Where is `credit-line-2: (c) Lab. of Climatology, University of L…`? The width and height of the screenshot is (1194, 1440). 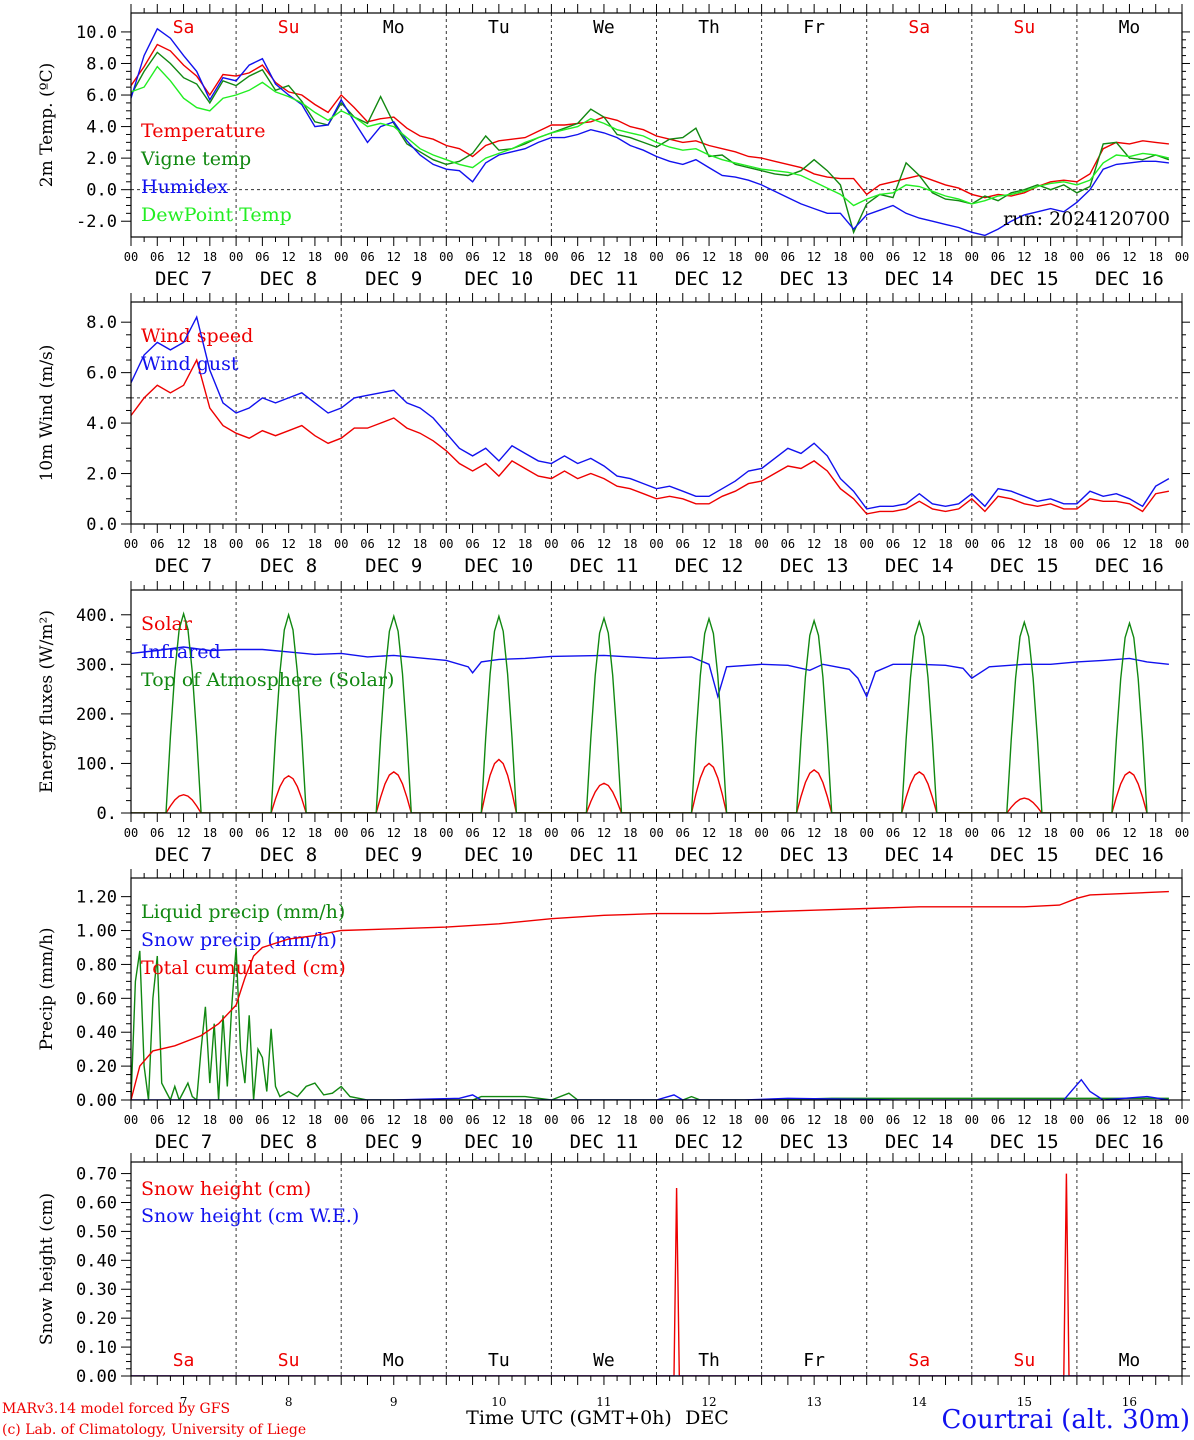
credit-line-2: (c) Lab. of Climatology, University of L… is located at coordinates (154, 1430).